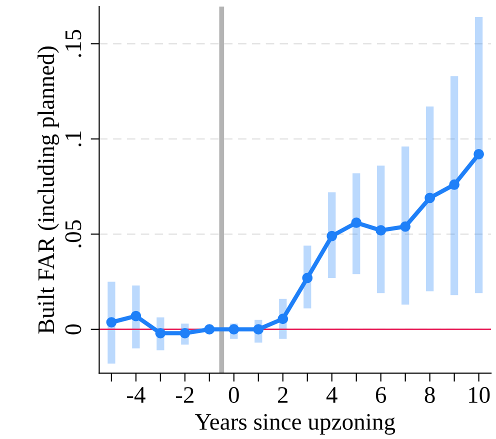 The width and height of the screenshot is (496, 439). I want to click on x-tick-label: 0, so click(233, 395).